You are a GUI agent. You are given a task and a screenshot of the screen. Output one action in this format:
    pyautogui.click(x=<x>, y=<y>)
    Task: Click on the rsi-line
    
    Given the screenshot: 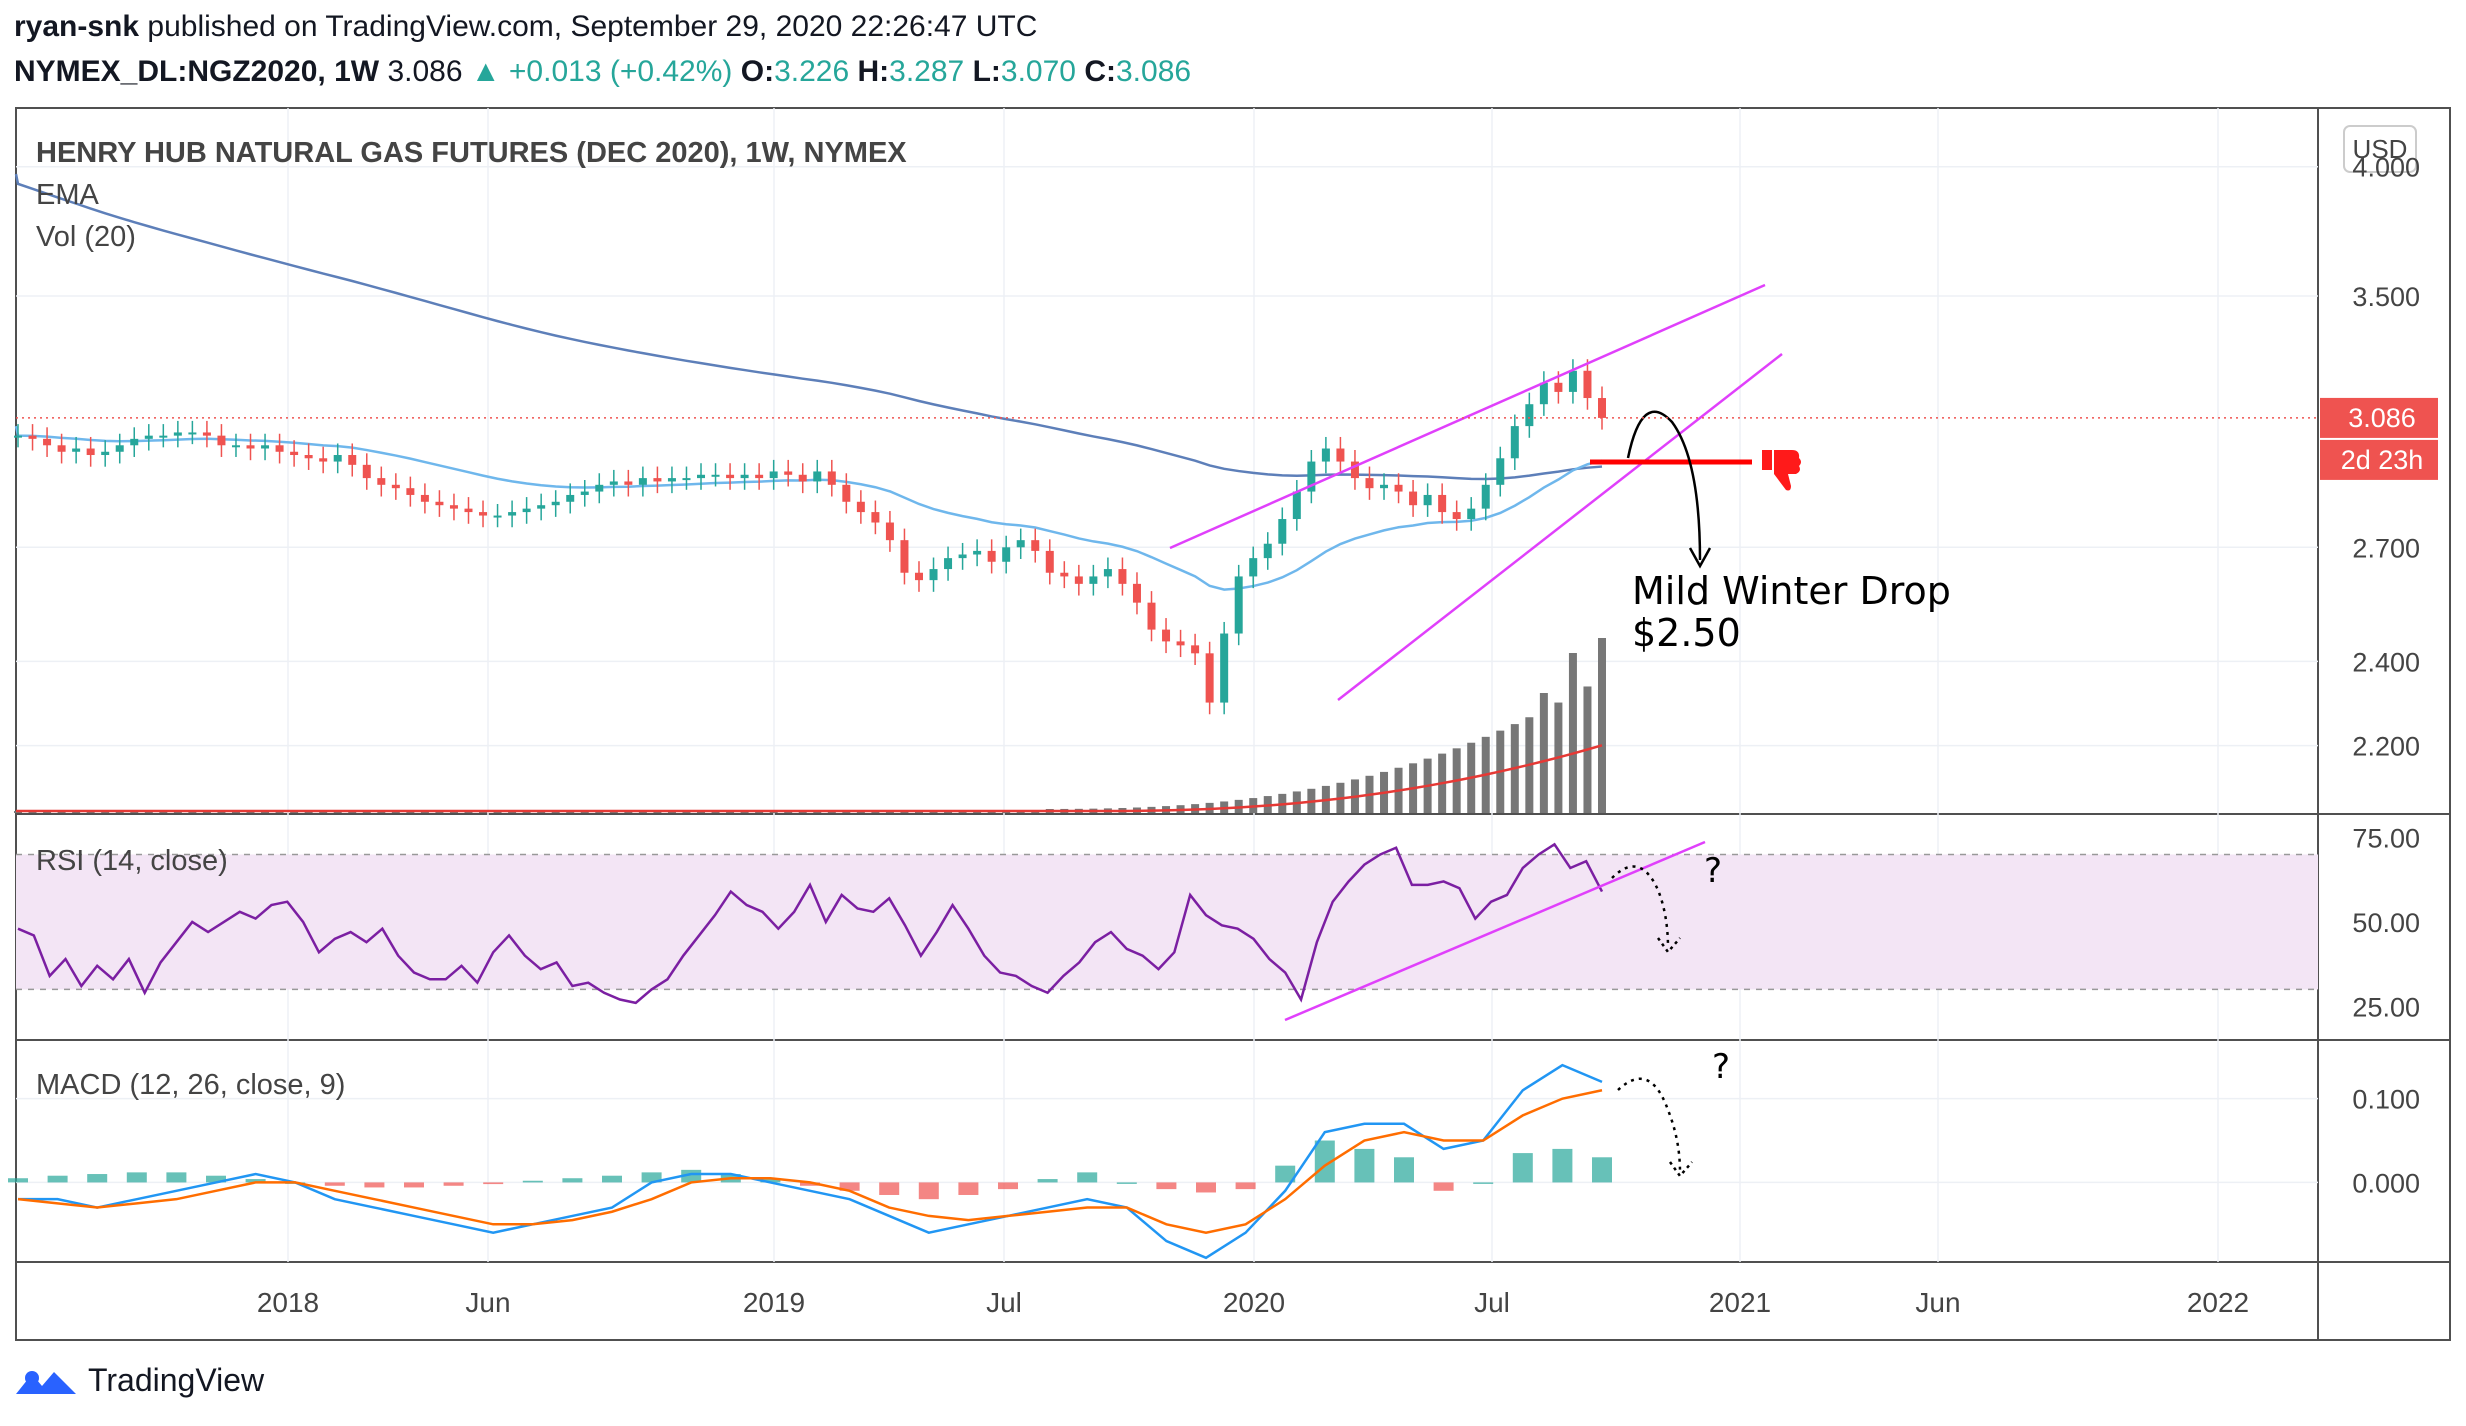 What is the action you would take?
    pyautogui.click(x=810, y=923)
    